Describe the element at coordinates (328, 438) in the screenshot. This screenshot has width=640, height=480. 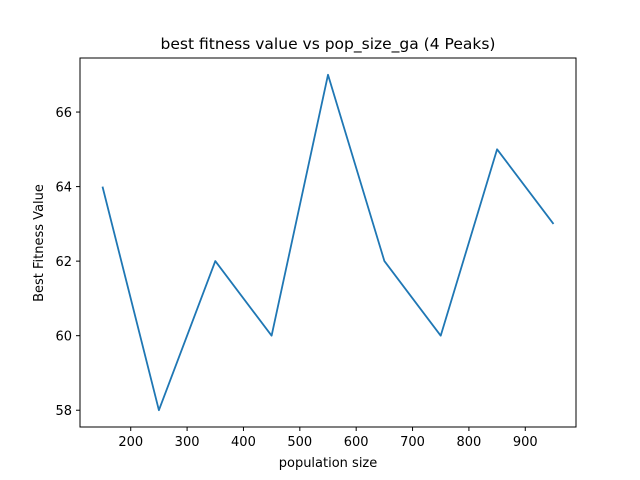
I see `x-axis-ticks: 200 300 400 500 600 700 800 900` at that location.